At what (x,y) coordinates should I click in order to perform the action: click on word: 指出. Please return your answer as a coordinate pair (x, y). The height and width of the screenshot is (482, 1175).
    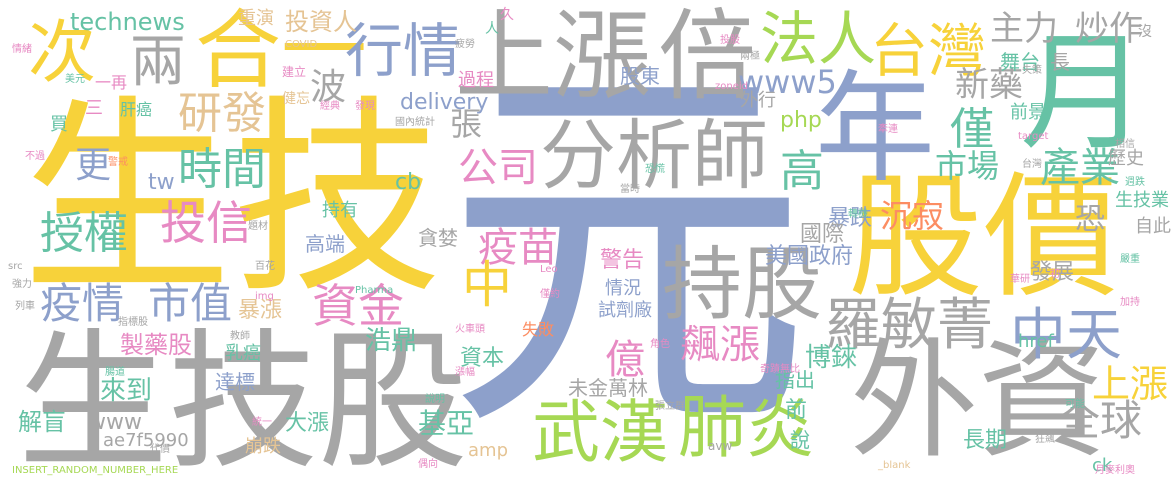
    Looking at the image, I should click on (795, 380).